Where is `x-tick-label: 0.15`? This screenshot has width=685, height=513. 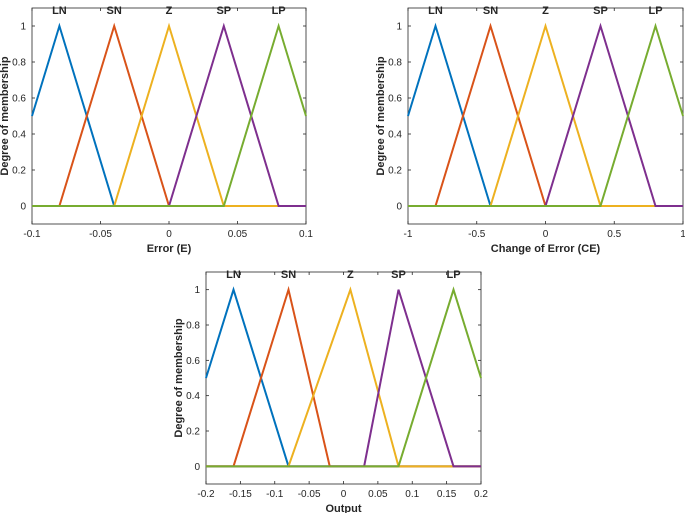 x-tick-label: 0.15 is located at coordinates (447, 494).